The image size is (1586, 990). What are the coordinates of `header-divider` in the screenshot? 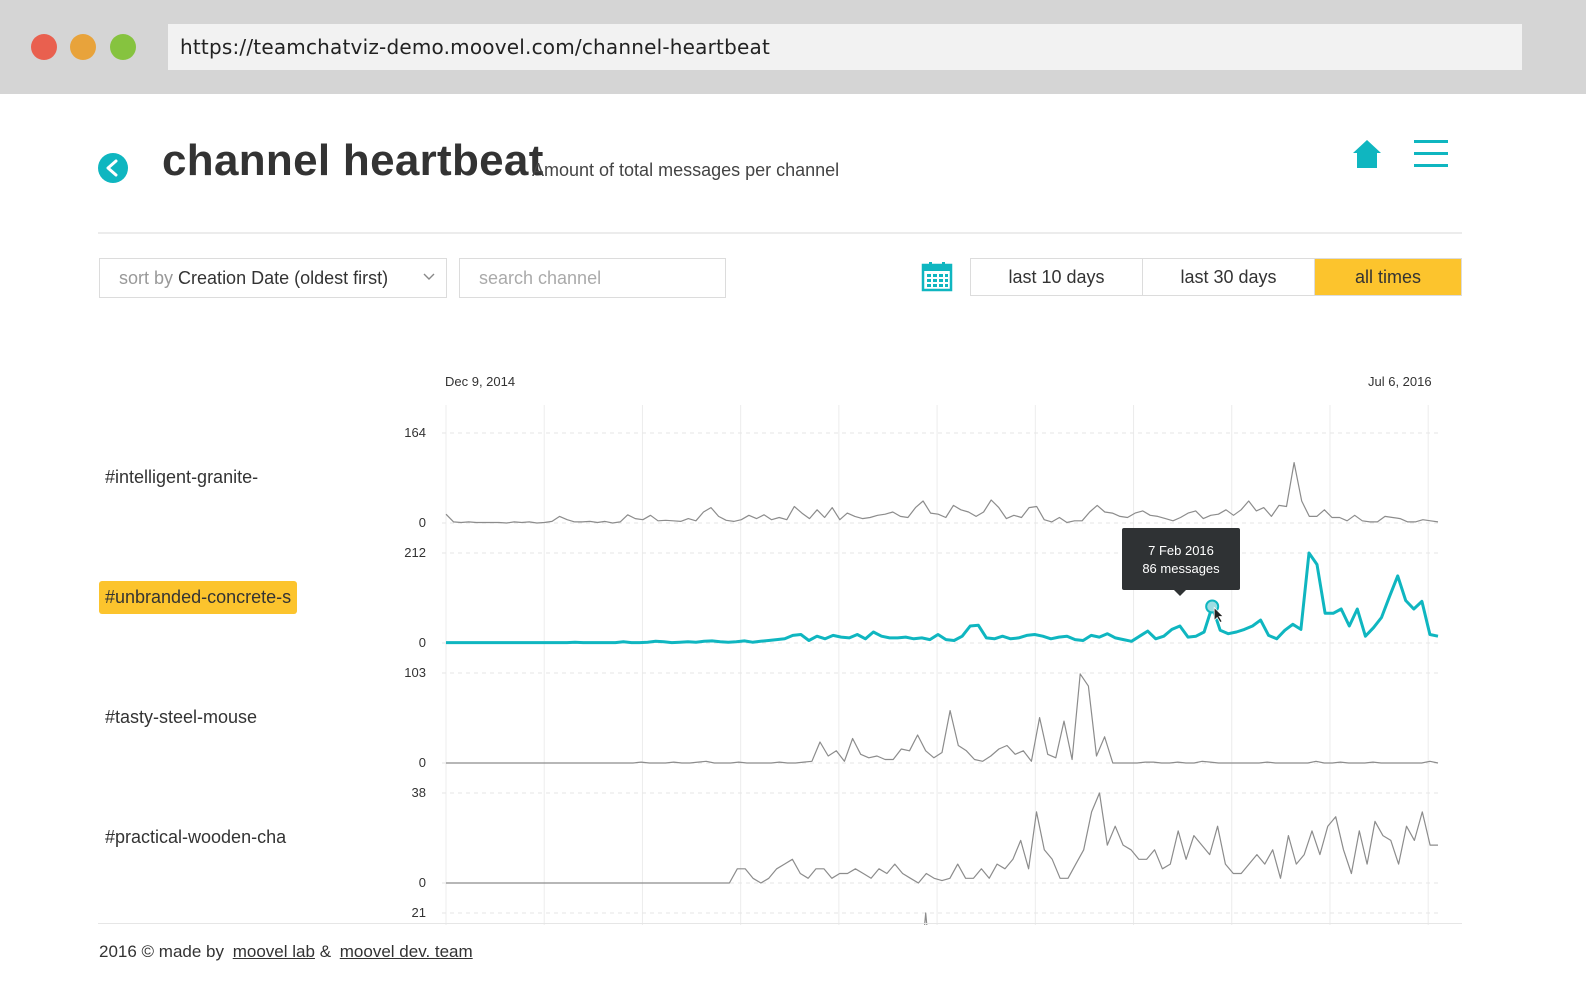 It's located at (780, 233).